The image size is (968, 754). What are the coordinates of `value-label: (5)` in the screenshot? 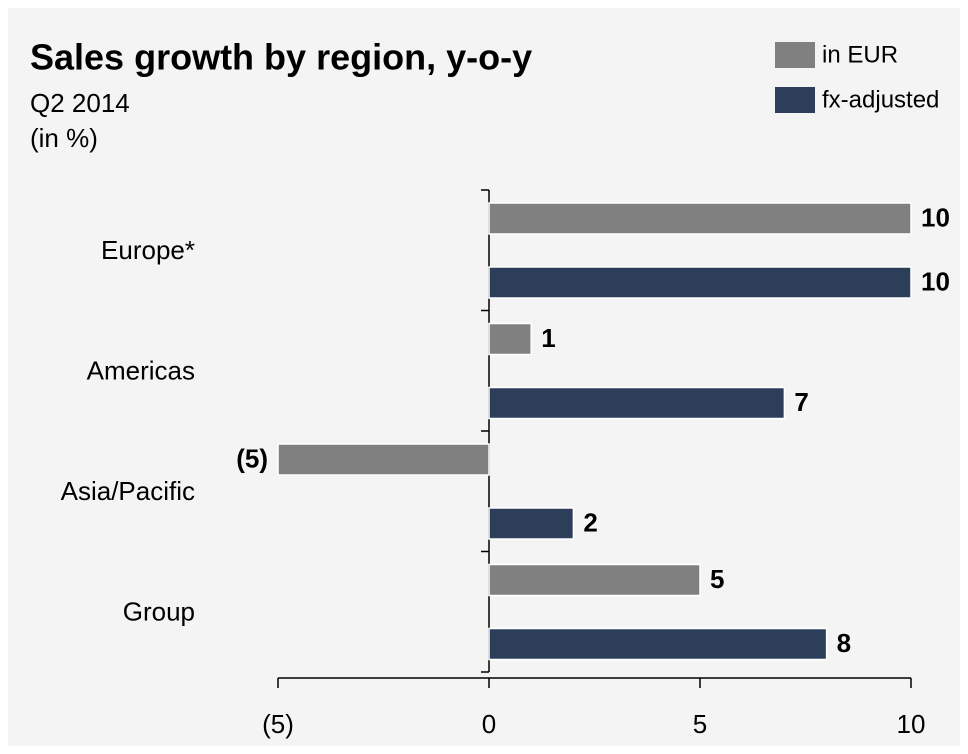 It's located at (252, 458).